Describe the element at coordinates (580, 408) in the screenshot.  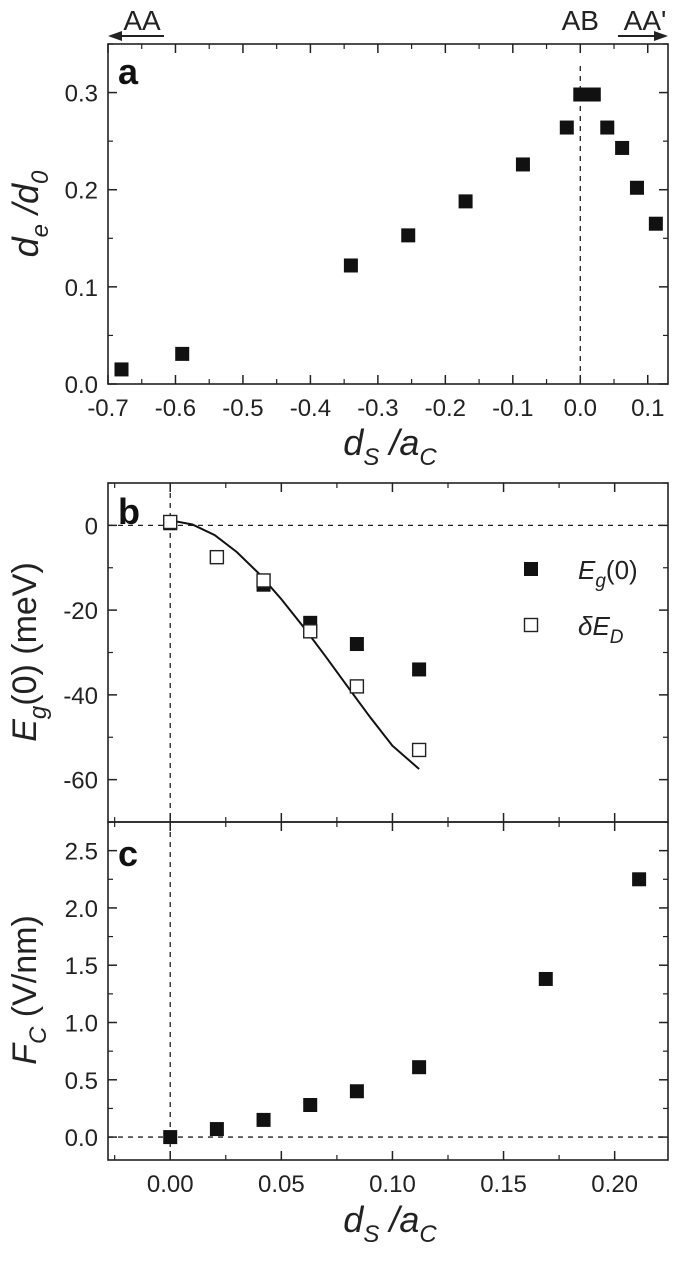
I see `panel-a-xtick-label: 0.0` at that location.